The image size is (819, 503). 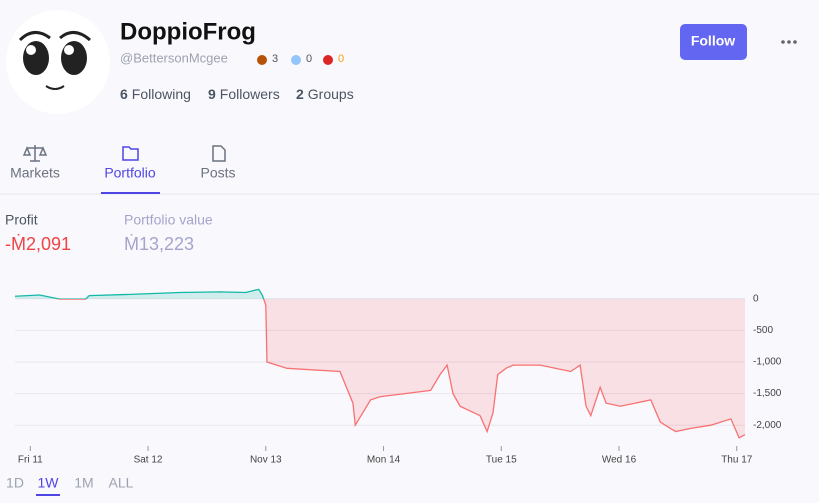 I want to click on follow-button: Follow, so click(x=713, y=42).